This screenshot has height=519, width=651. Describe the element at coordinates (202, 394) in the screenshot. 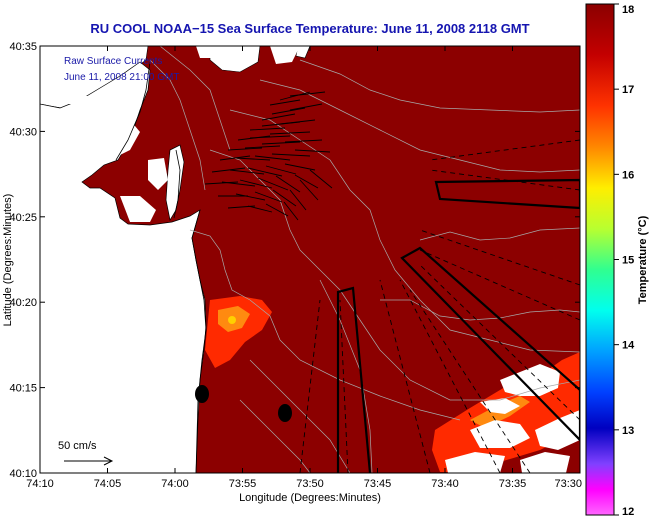

I see `station-marker-north` at that location.